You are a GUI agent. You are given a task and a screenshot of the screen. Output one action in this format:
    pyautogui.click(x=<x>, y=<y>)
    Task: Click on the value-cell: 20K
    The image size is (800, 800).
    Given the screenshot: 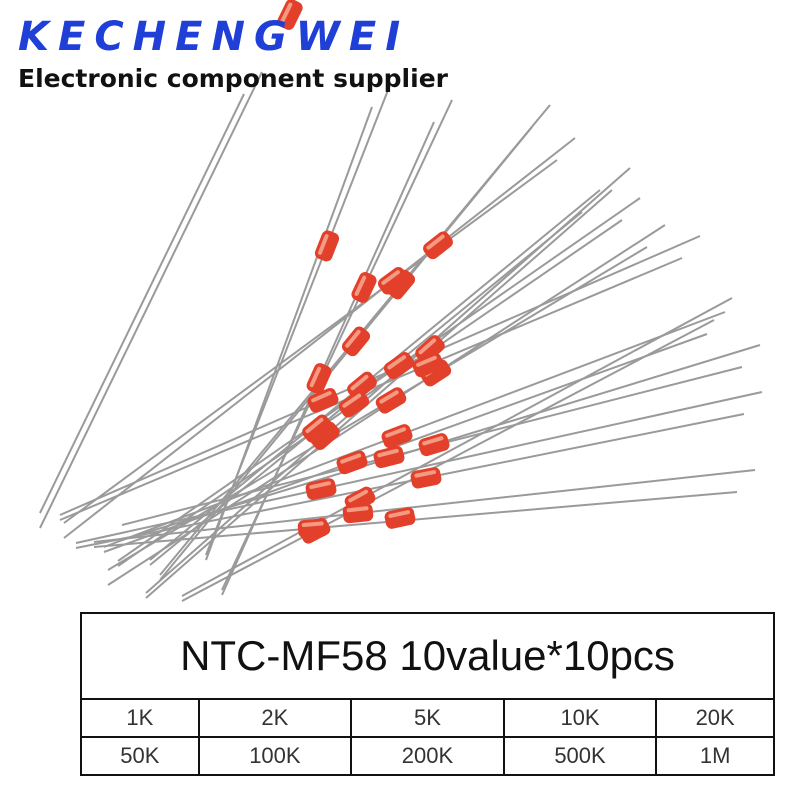 What is the action you would take?
    pyautogui.click(x=715, y=718)
    